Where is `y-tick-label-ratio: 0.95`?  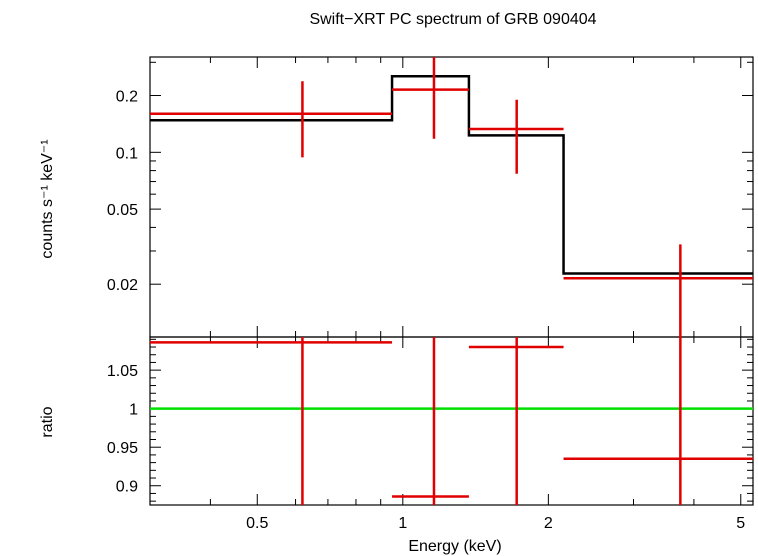 y-tick-label-ratio: 0.95 is located at coordinates (122, 448).